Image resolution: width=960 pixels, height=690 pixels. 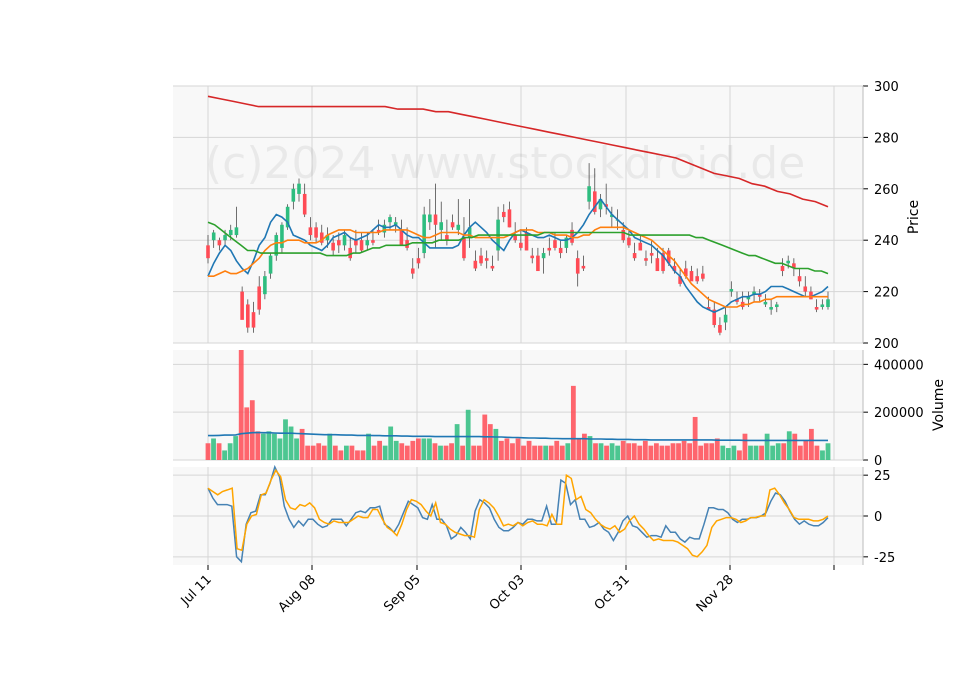 What do you see at coordinates (196, 590) in the screenshot?
I see `x-tick-label: Jul 11` at bounding box center [196, 590].